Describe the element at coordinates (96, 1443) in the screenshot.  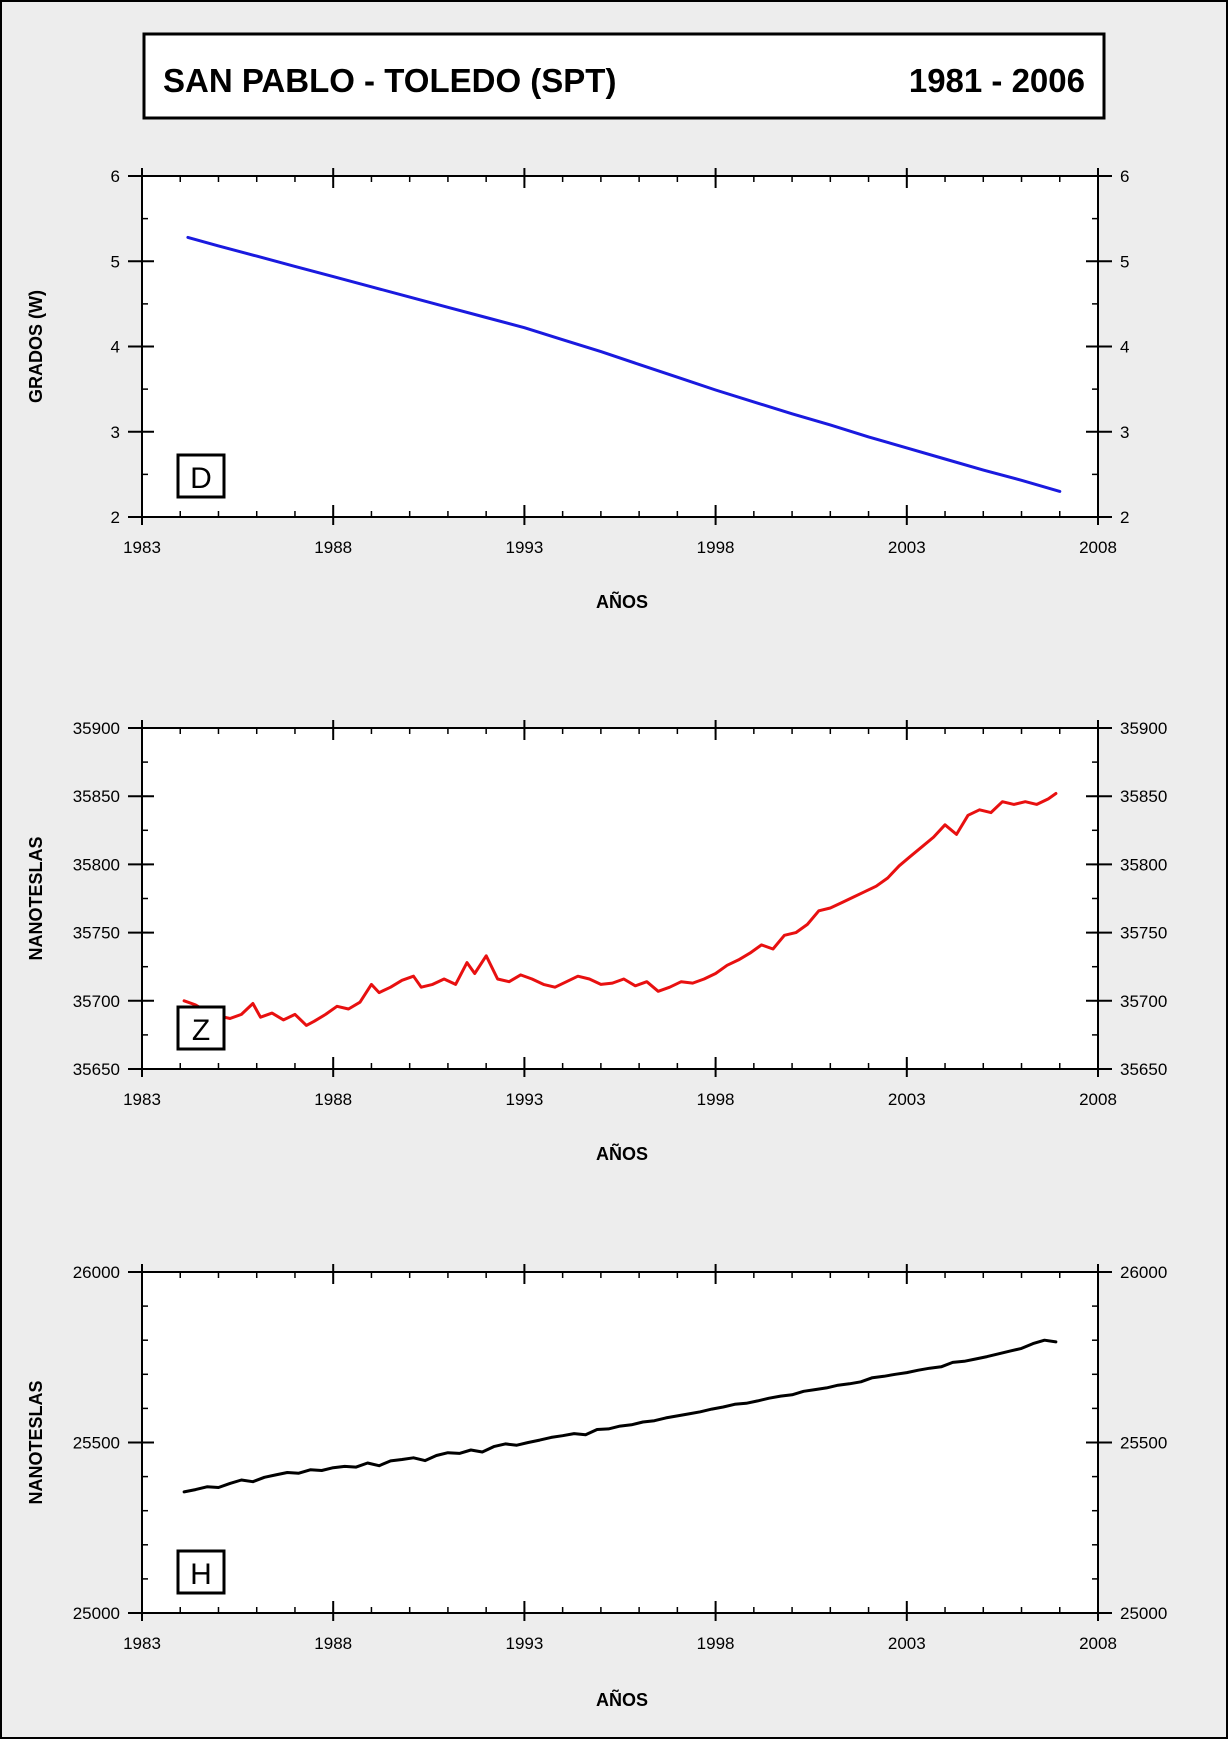
I see `y-tick-label-left: 25500` at that location.